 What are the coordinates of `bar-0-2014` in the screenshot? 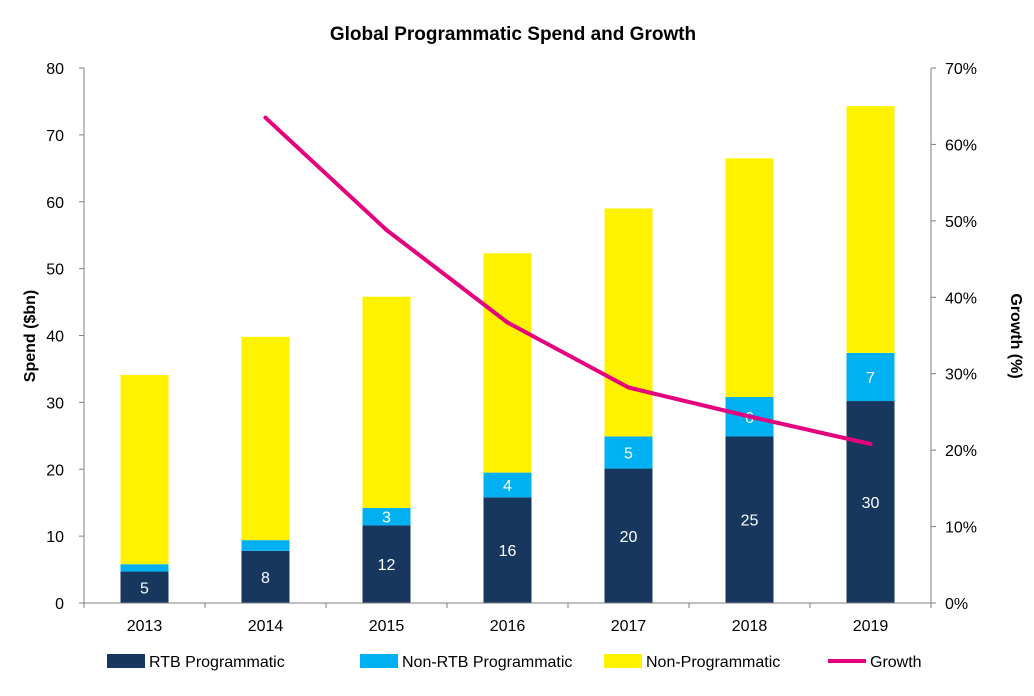 It's located at (265, 576).